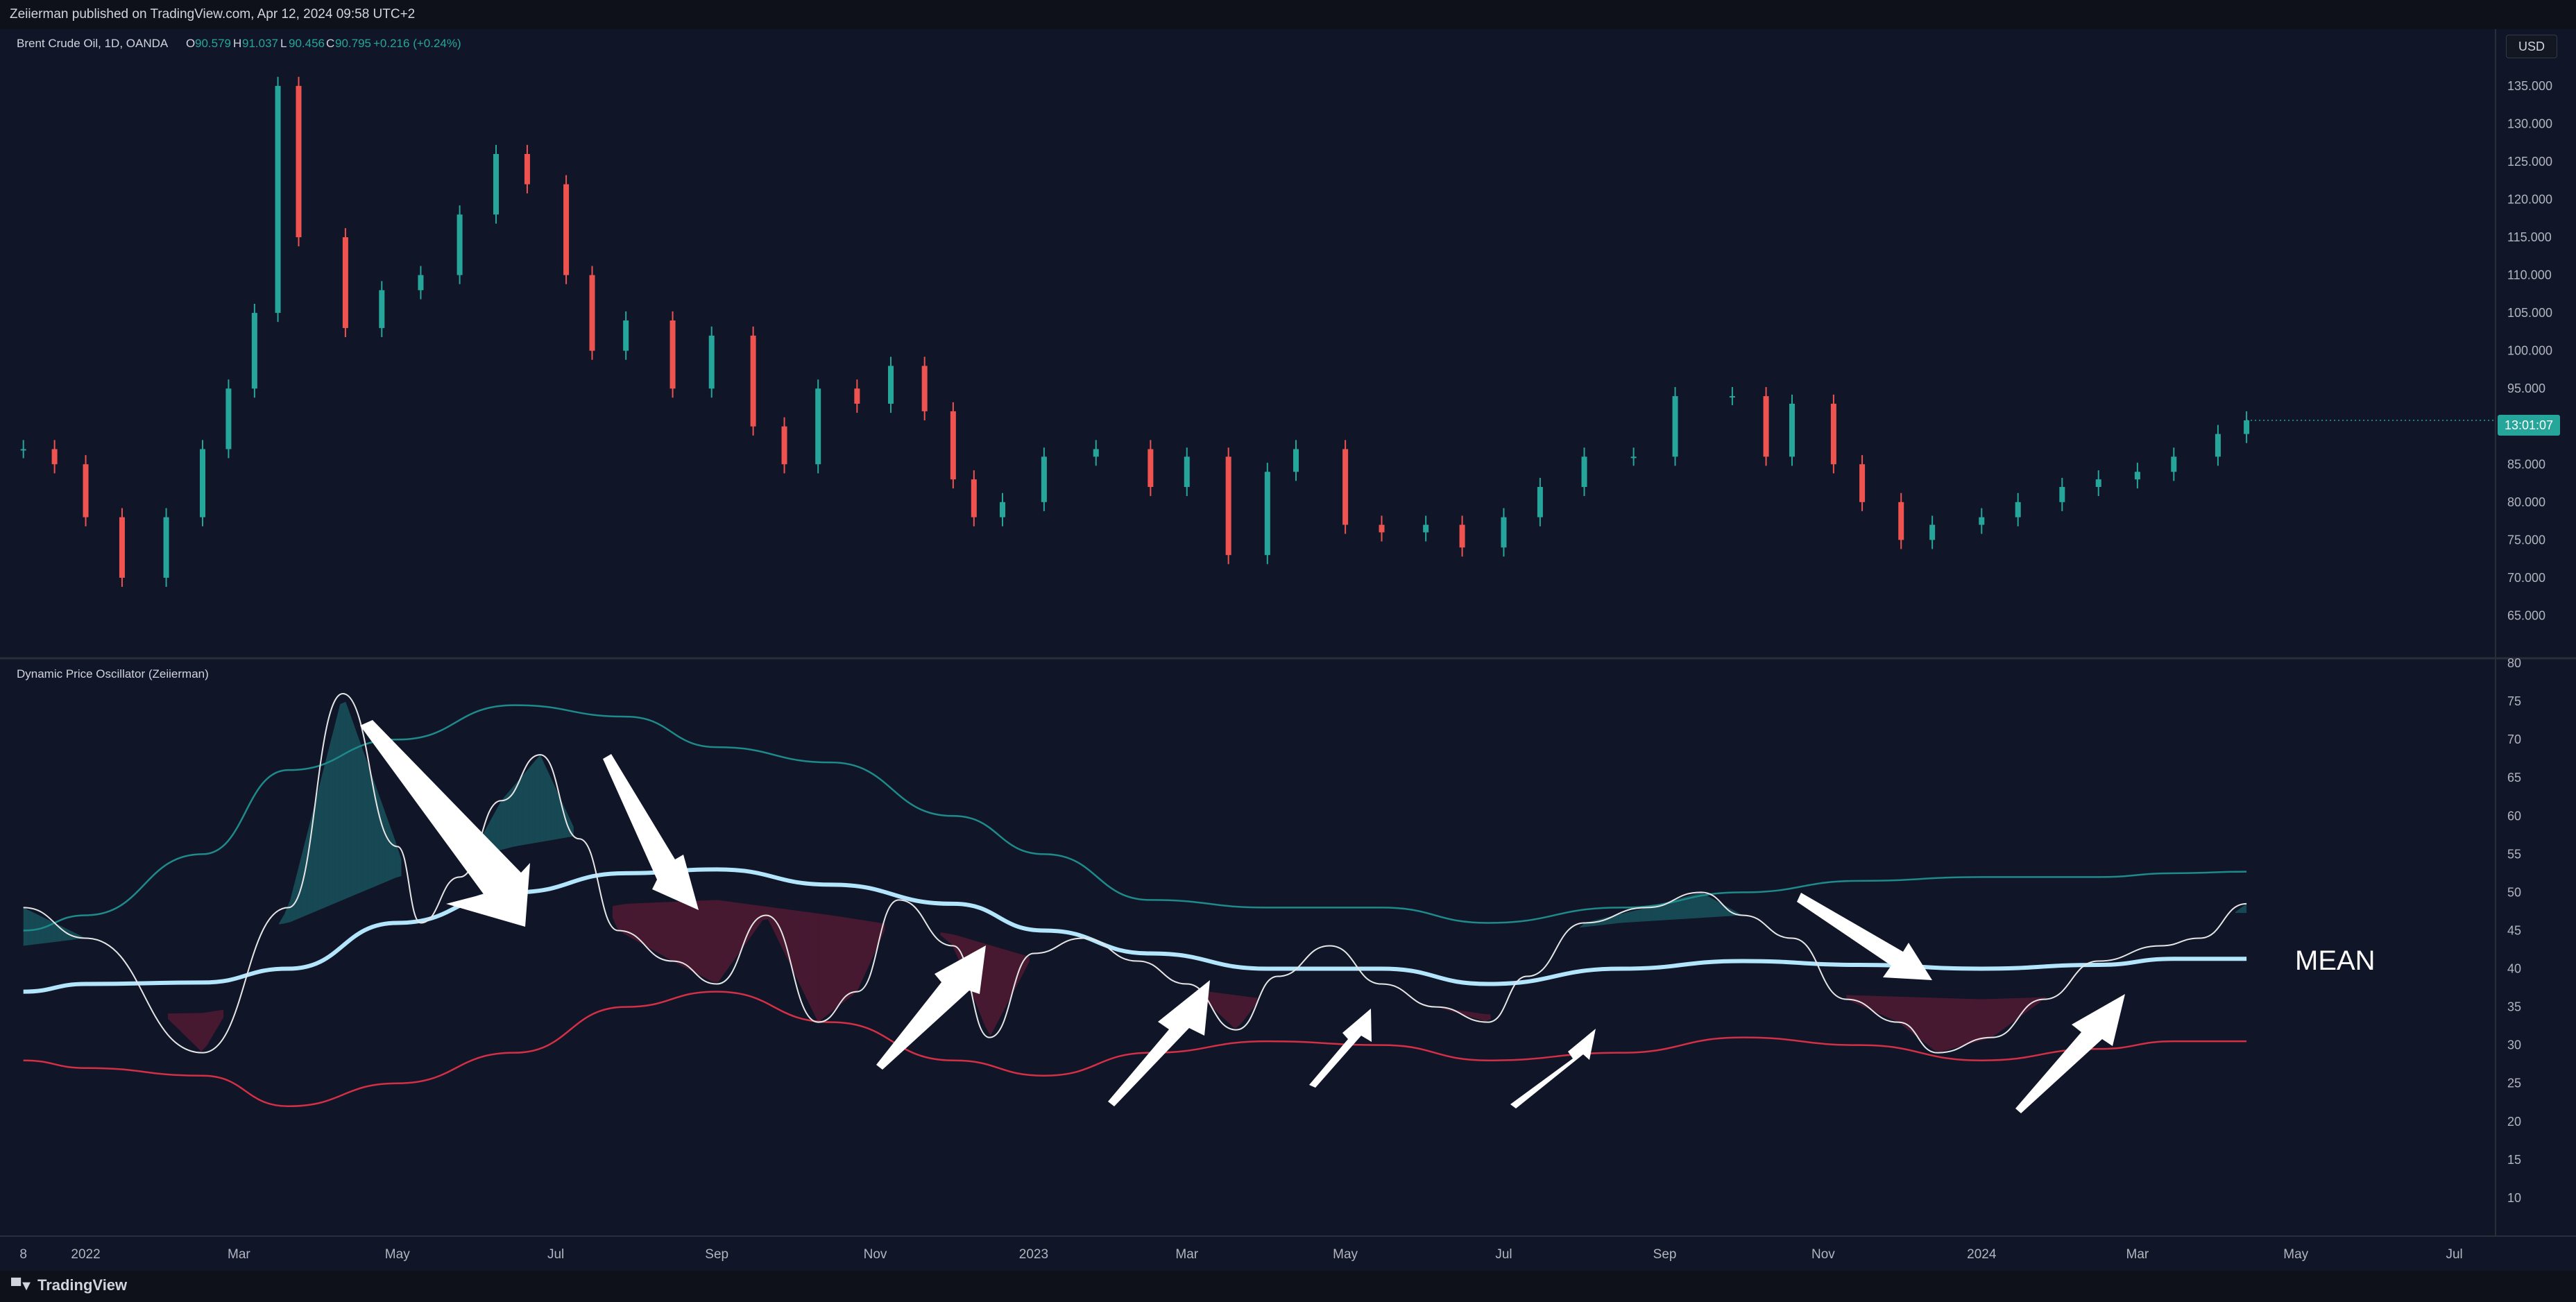  I want to click on close-value: 90.795, so click(353, 44).